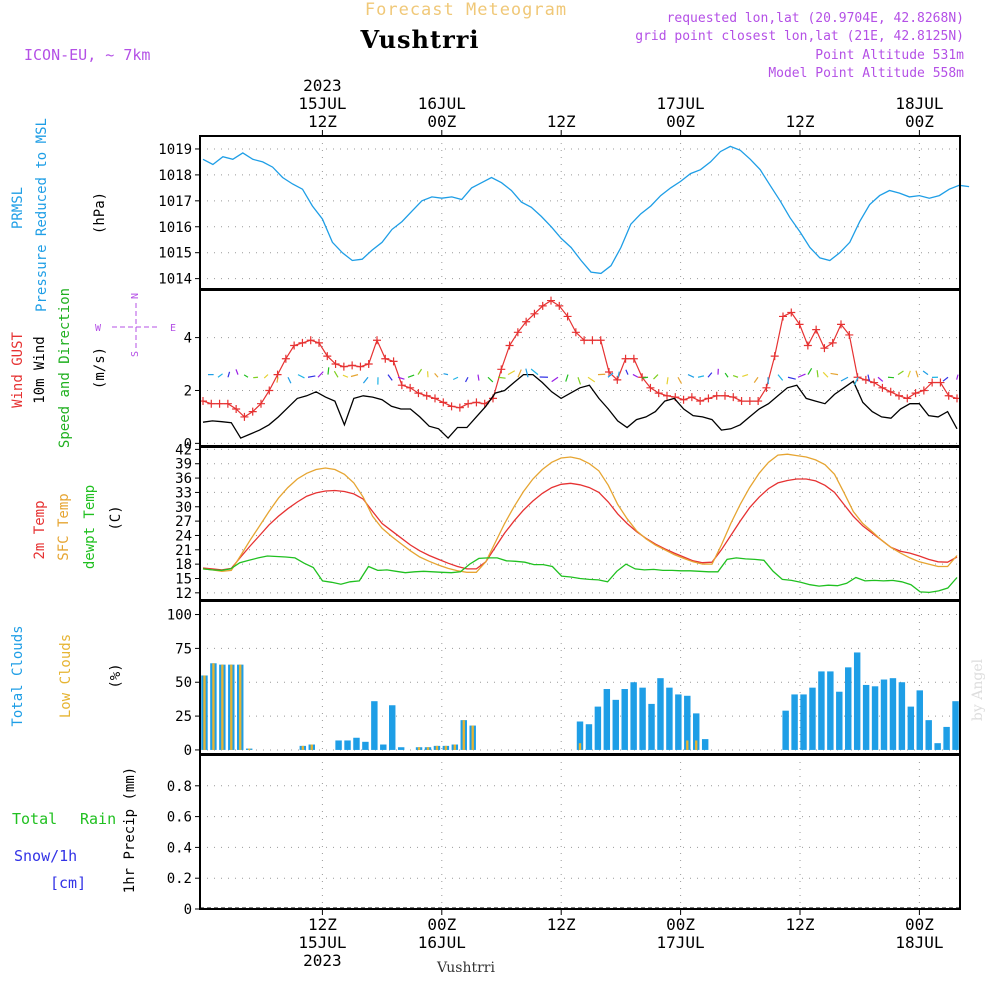 The height and width of the screenshot is (1000, 1000). Describe the element at coordinates (65, 368) in the screenshot. I see `wind-label-speed-dir: Speed and Direction` at that location.